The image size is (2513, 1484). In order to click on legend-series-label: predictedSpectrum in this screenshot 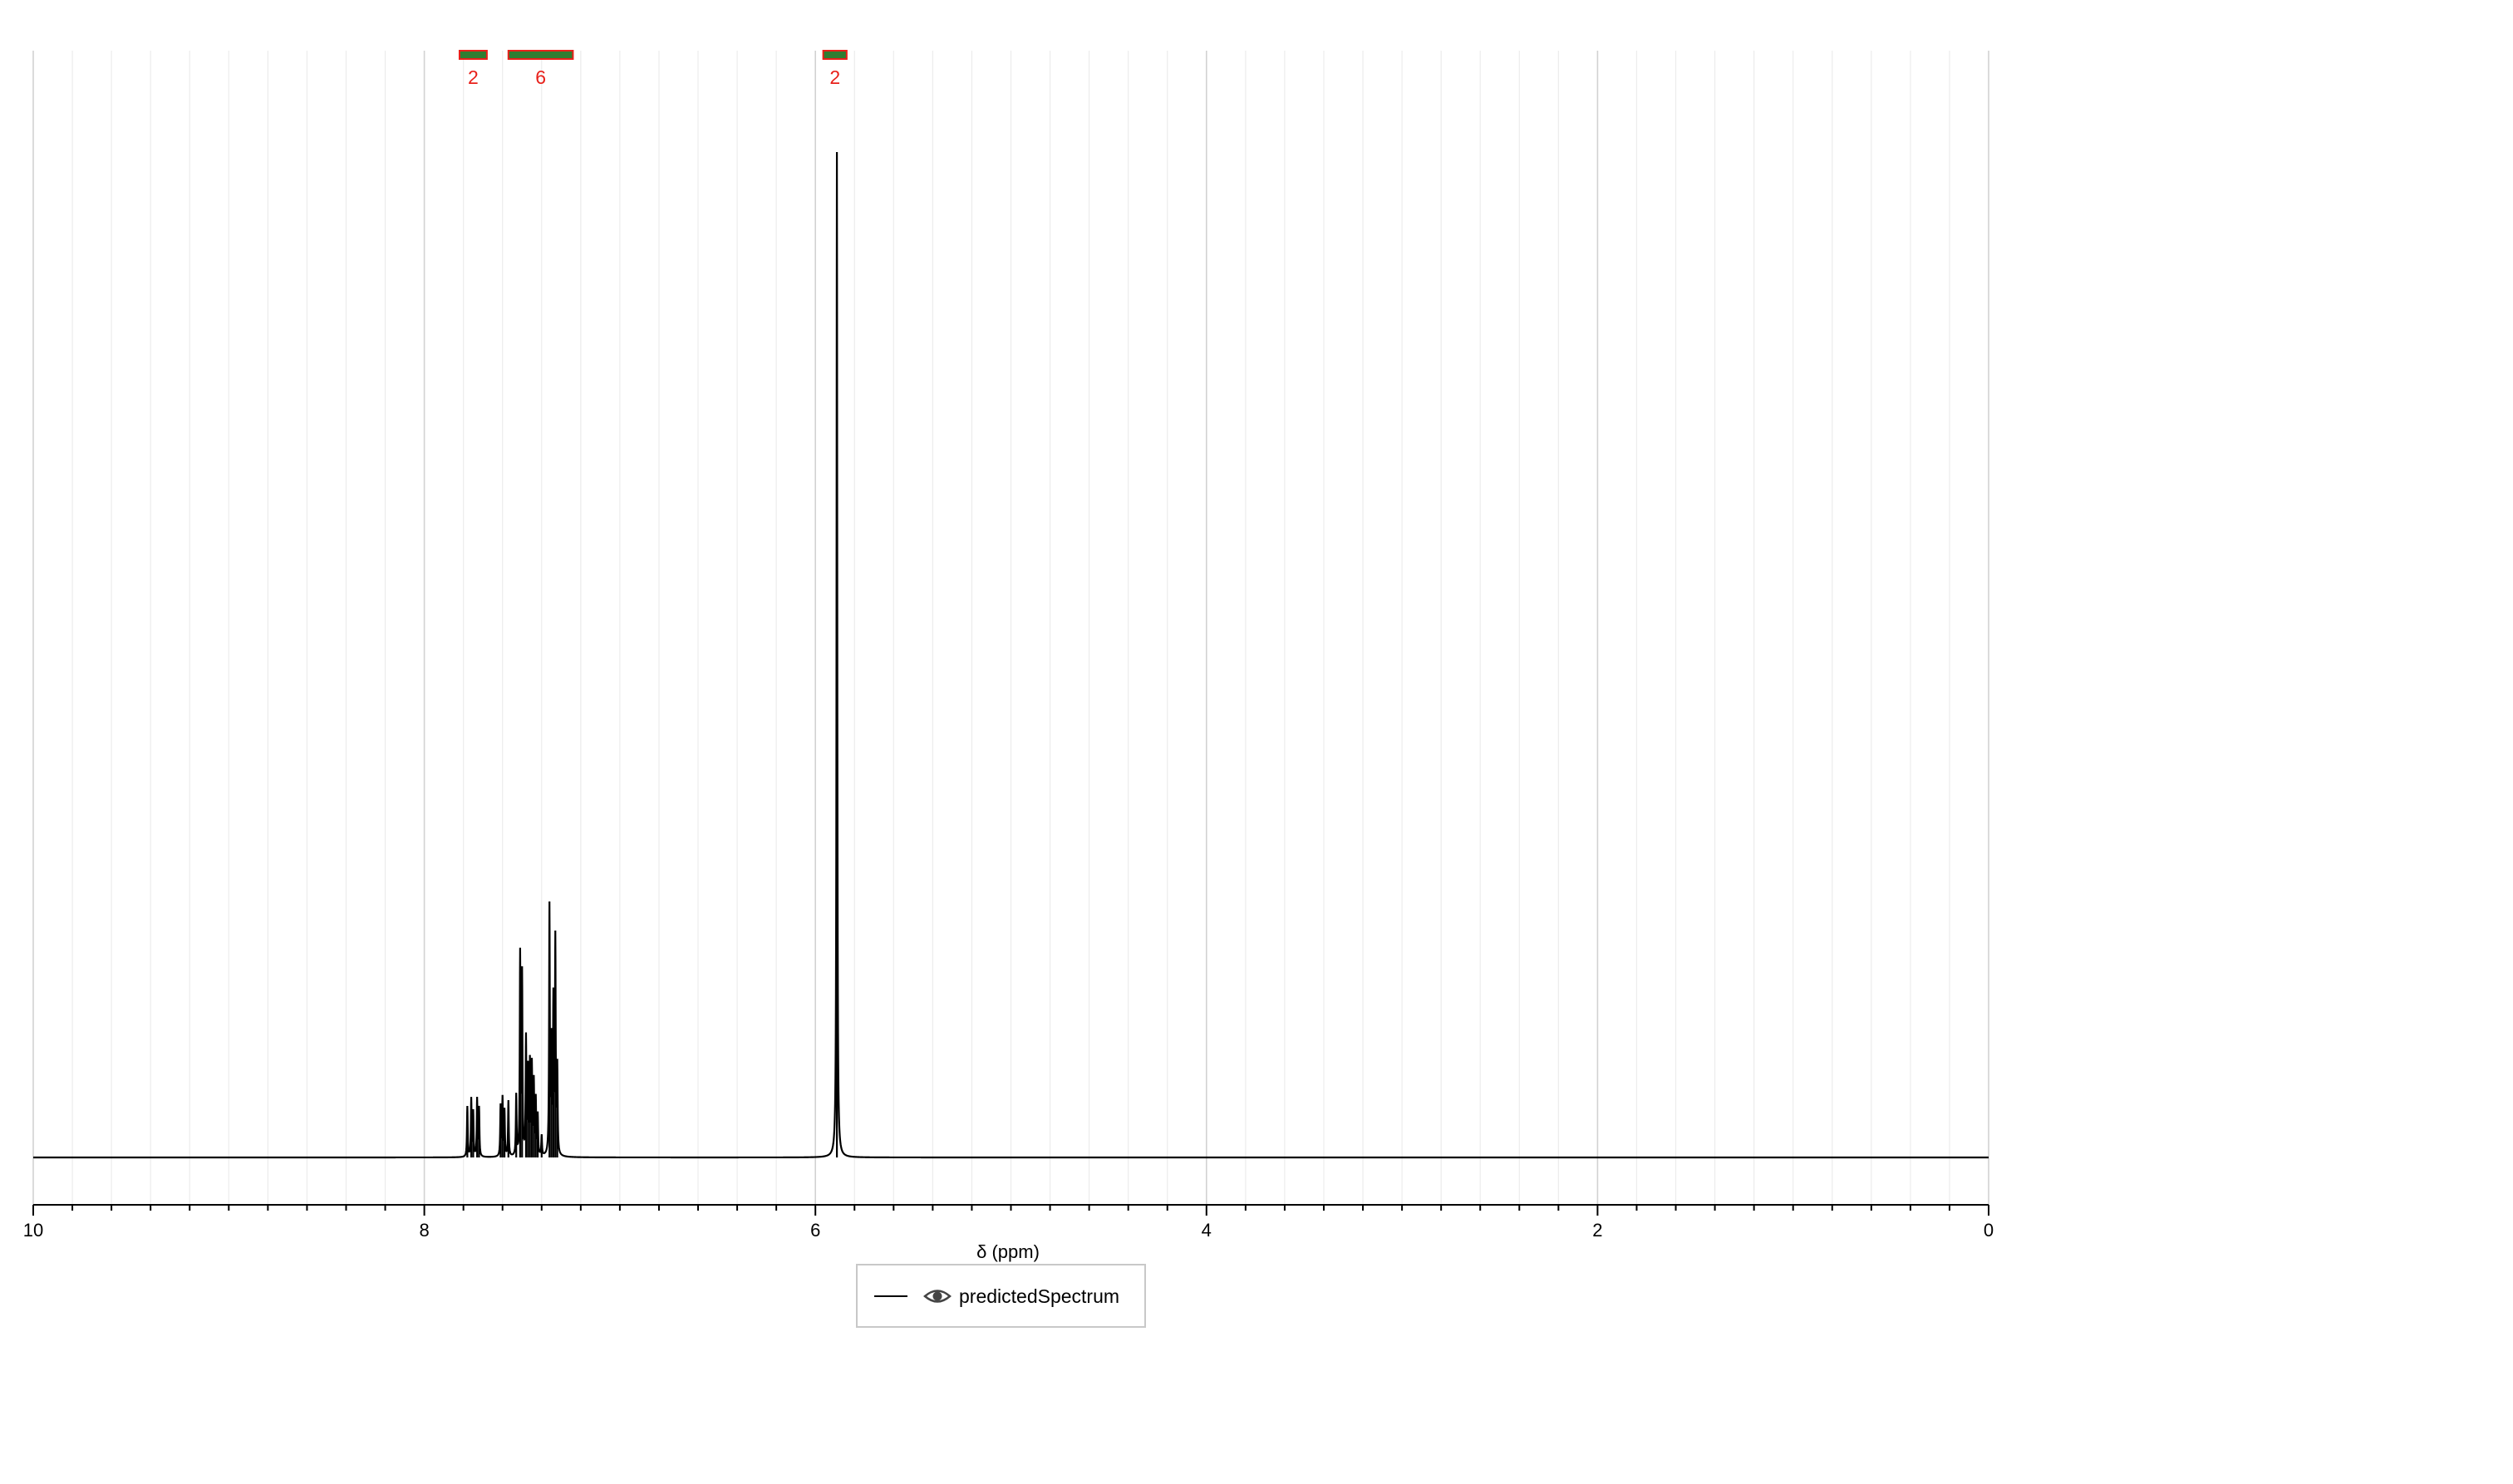, I will do `click(1039, 1296)`.